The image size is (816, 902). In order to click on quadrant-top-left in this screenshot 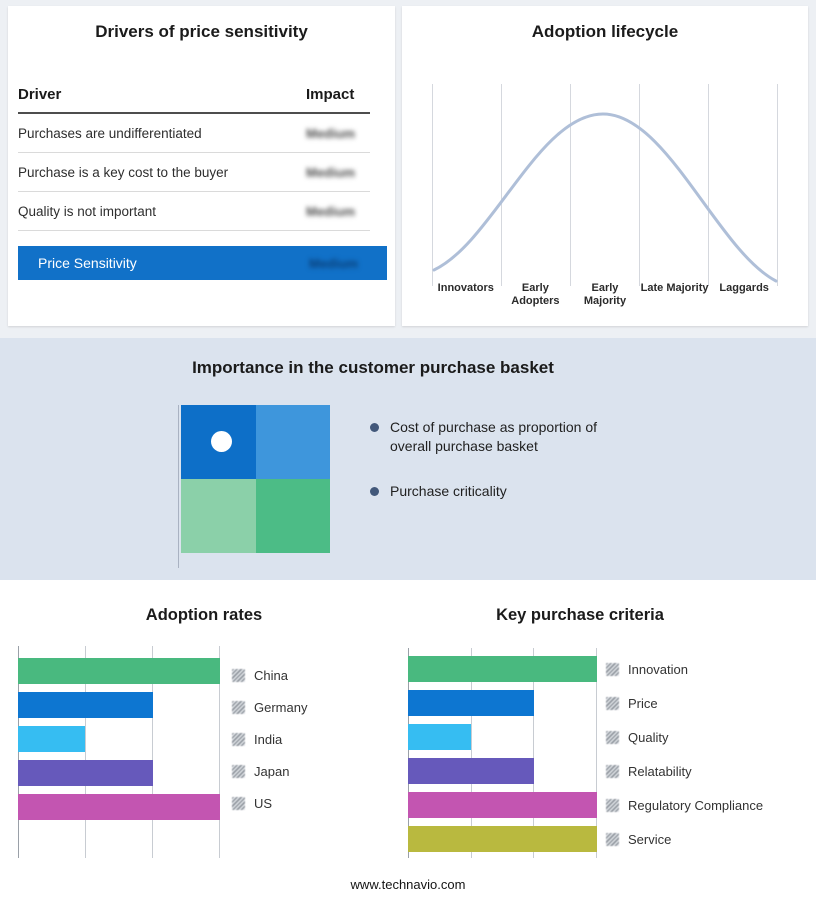, I will do `click(218, 442)`.